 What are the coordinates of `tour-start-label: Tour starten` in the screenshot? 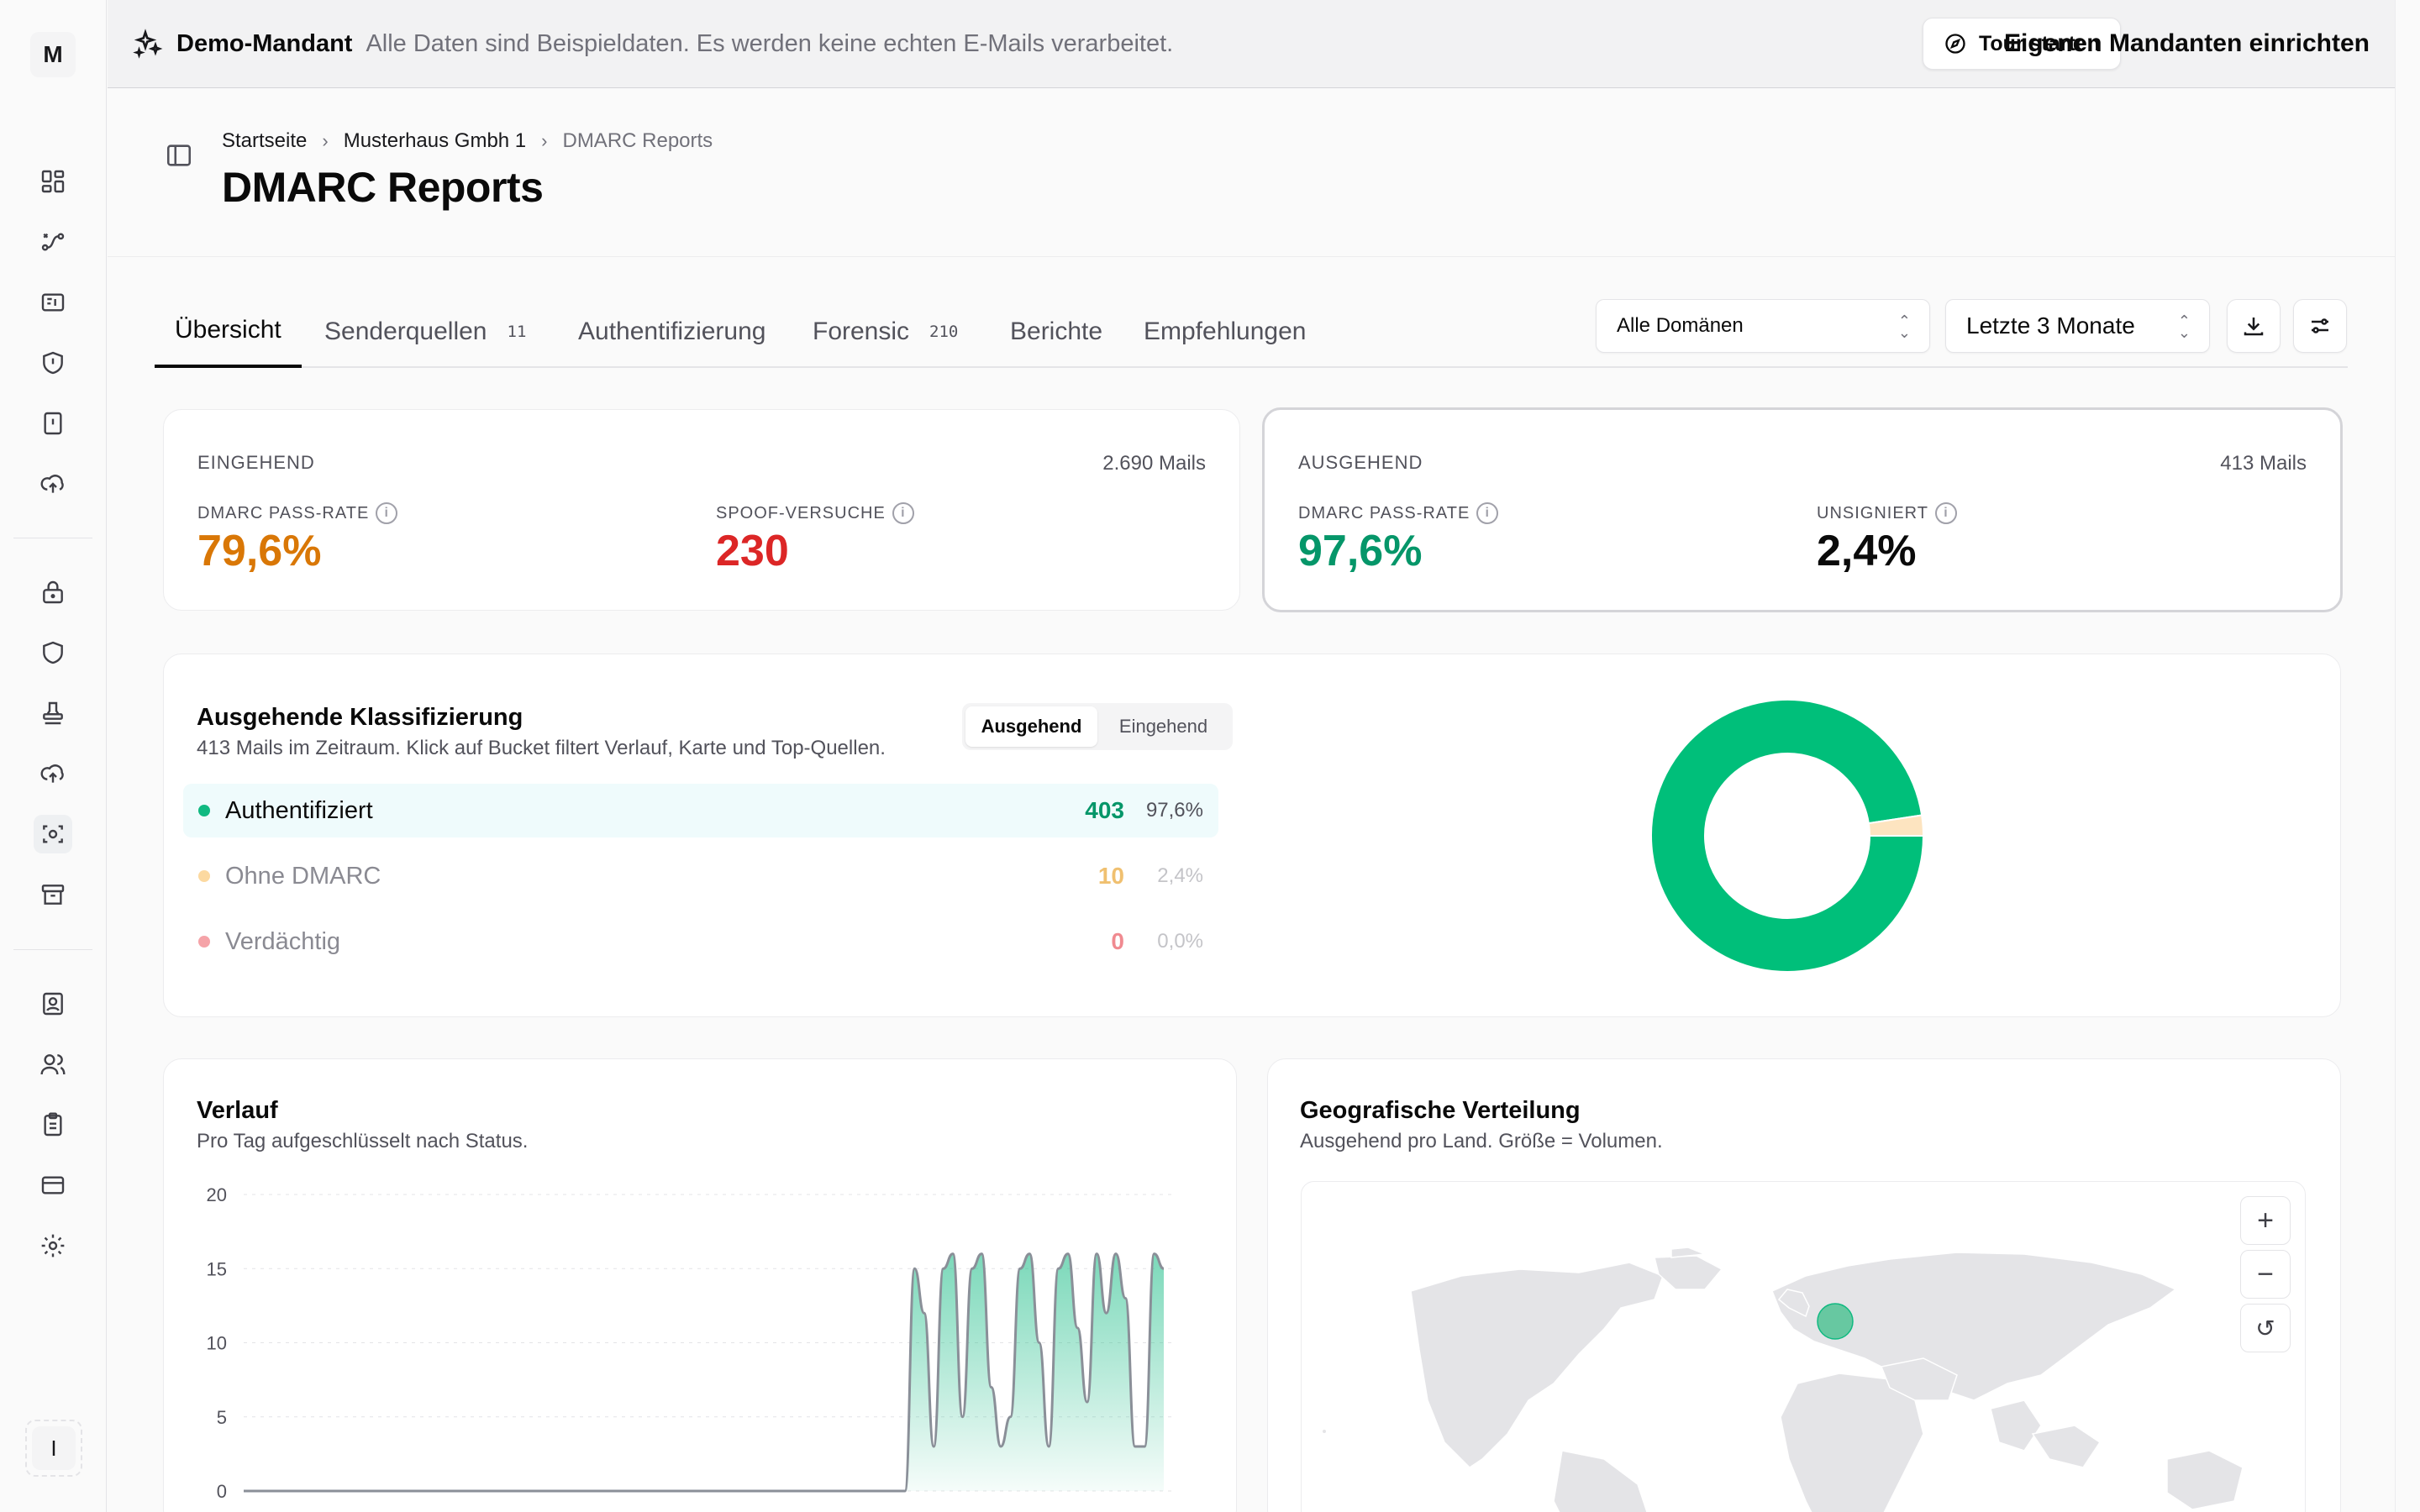 It's located at (2040, 43).